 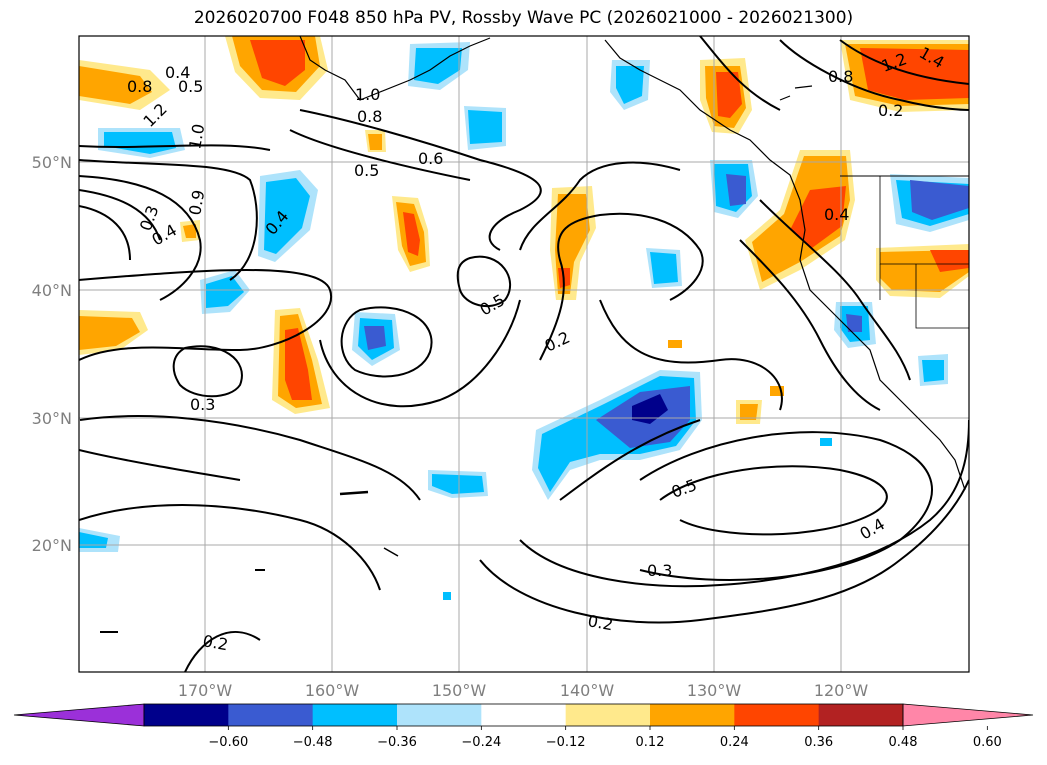 What do you see at coordinates (734, 742) in the screenshot?
I see `colorbar-tick-label: 0.24` at bounding box center [734, 742].